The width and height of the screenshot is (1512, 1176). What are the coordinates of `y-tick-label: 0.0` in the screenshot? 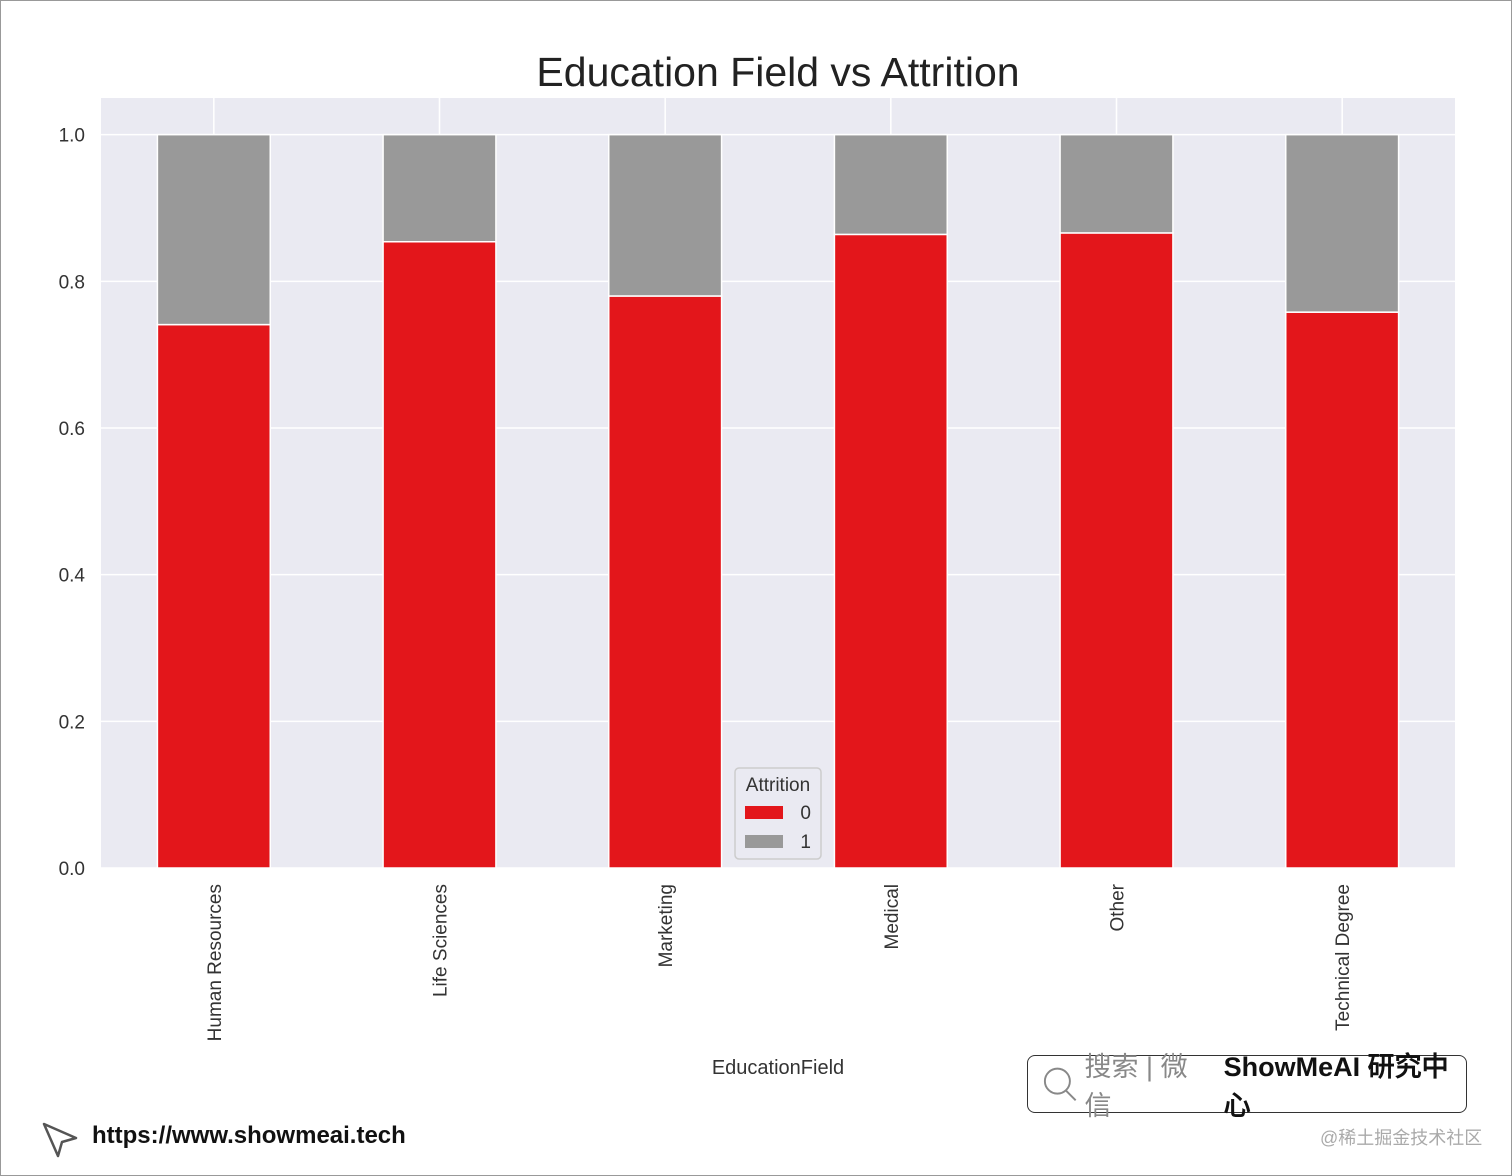 It's located at (72, 869).